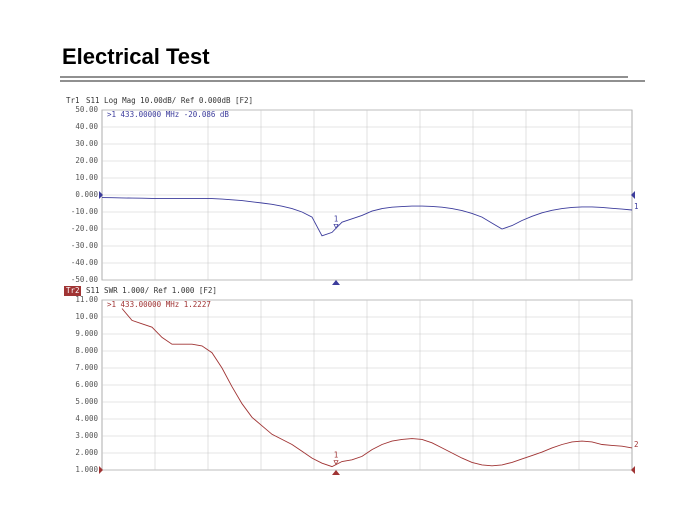 This screenshot has height=530, width=700. What do you see at coordinates (73, 100) in the screenshot?
I see `trace-id: Tr1` at bounding box center [73, 100].